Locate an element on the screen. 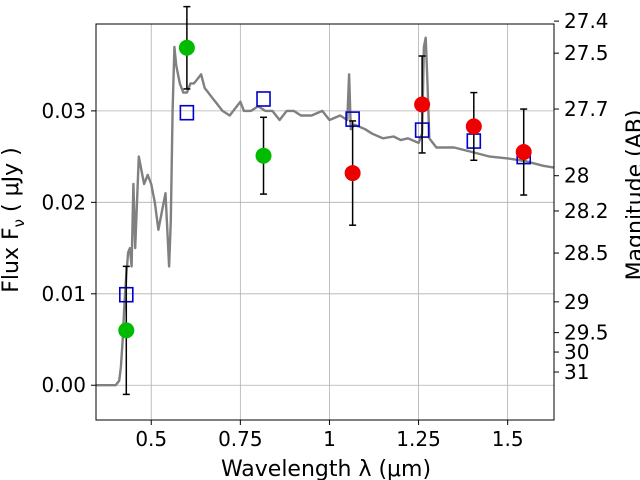 This screenshot has height=480, width=640. magnitude-tick-label: 27.5 is located at coordinates (586, 53).